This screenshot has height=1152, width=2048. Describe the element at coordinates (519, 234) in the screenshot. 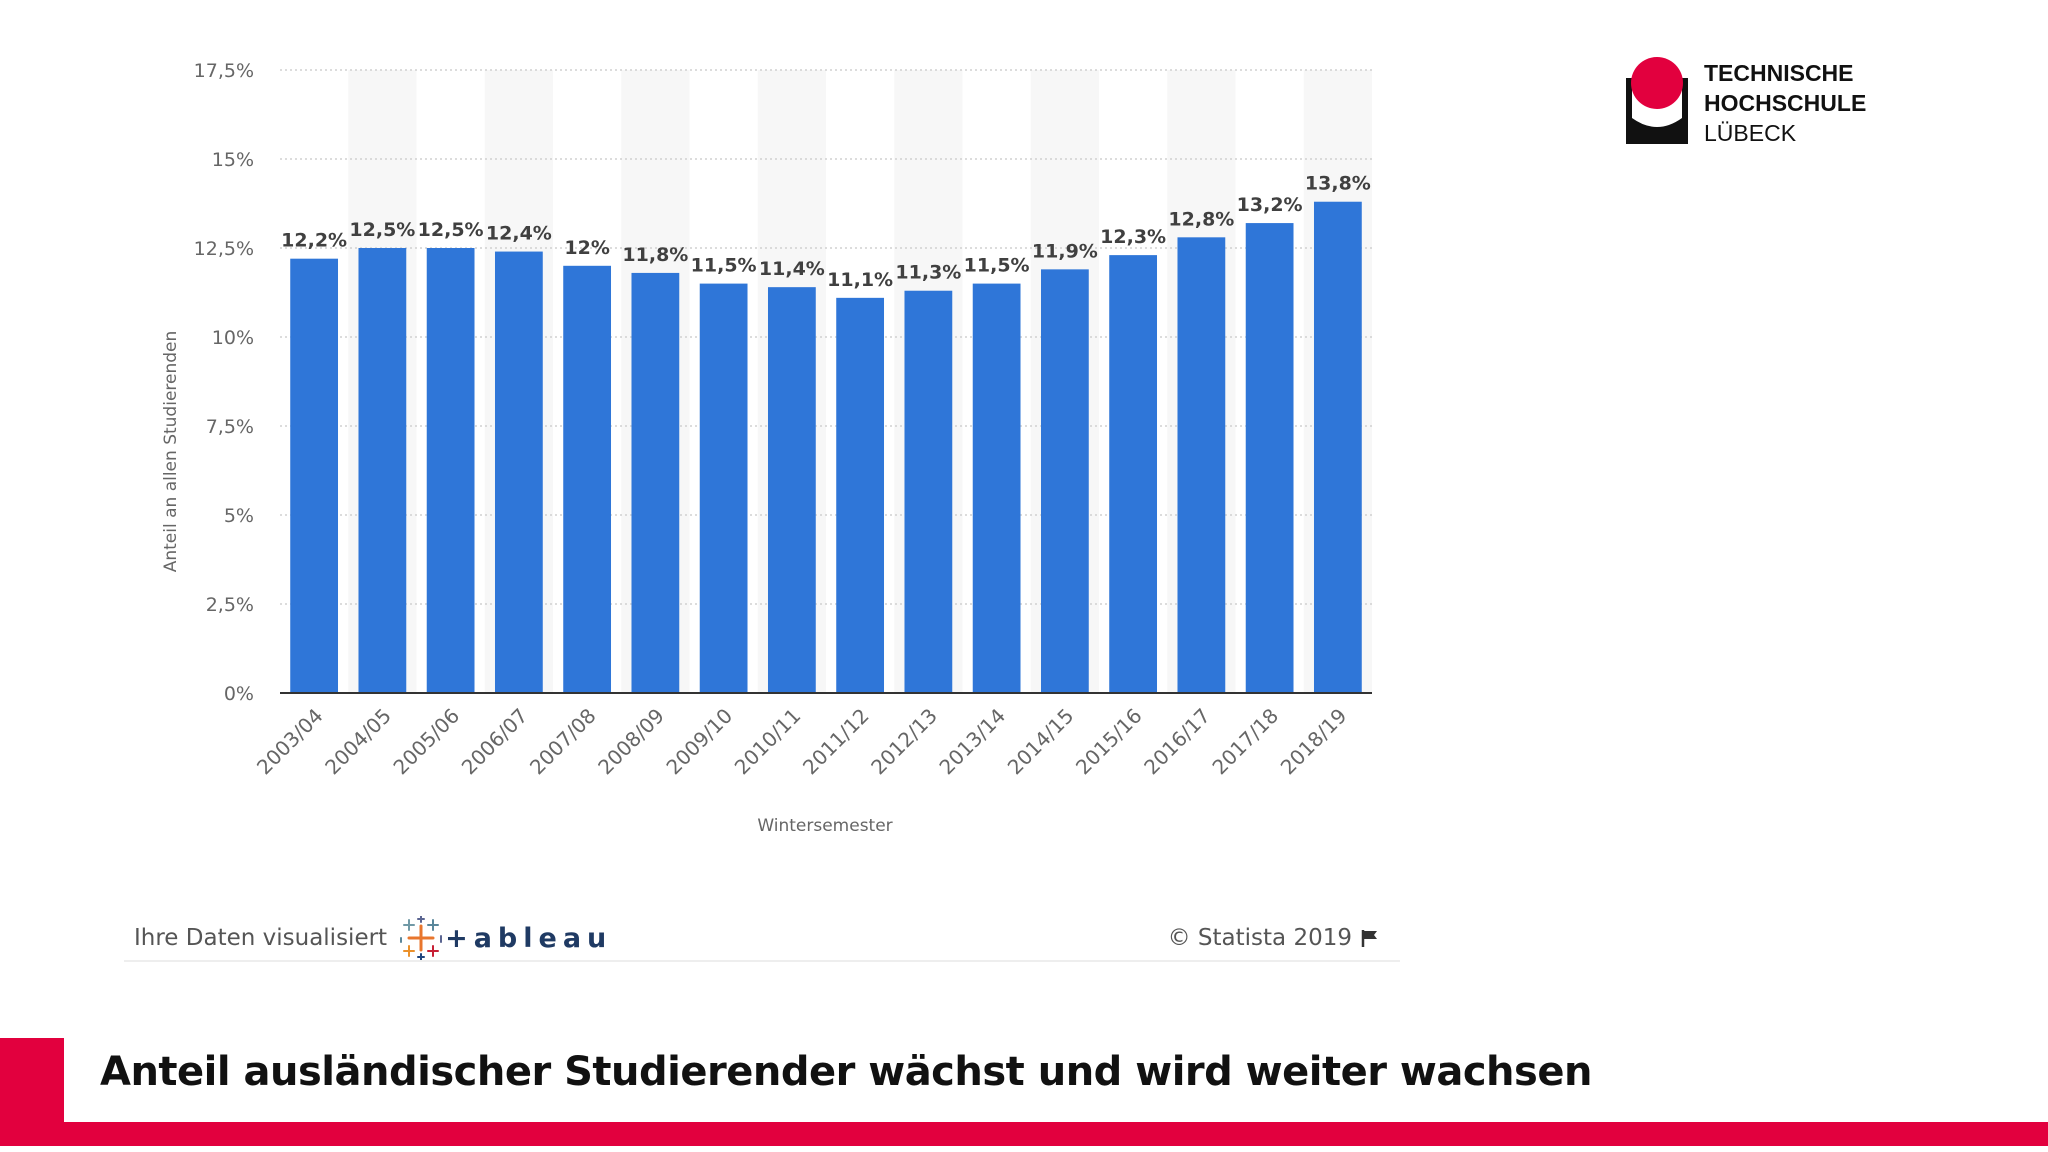

I see `value-label: 12,4%` at that location.